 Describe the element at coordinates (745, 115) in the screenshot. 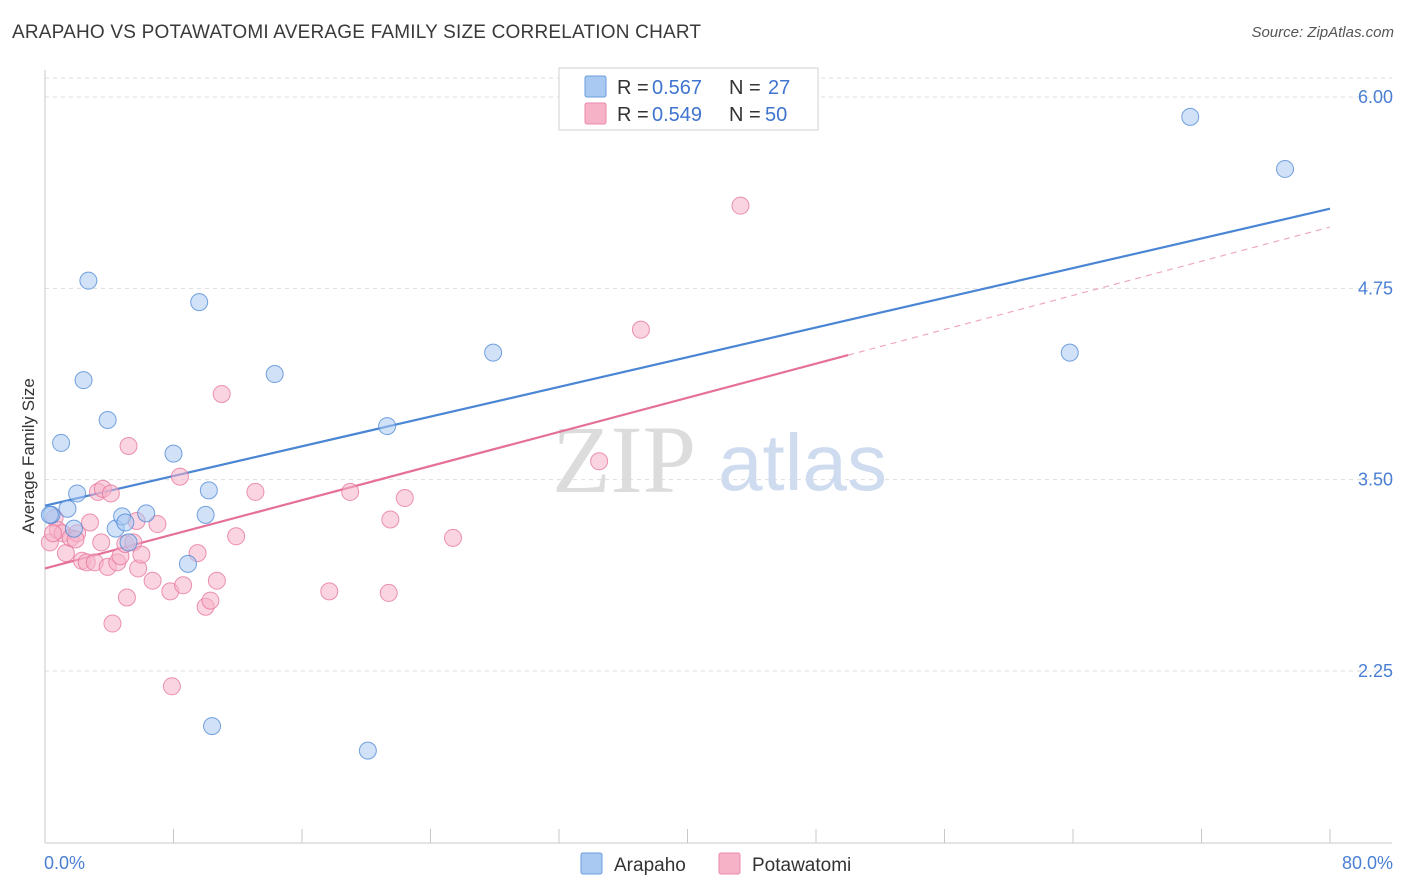

I see `legend-n-label-potawatomi: N =` at that location.